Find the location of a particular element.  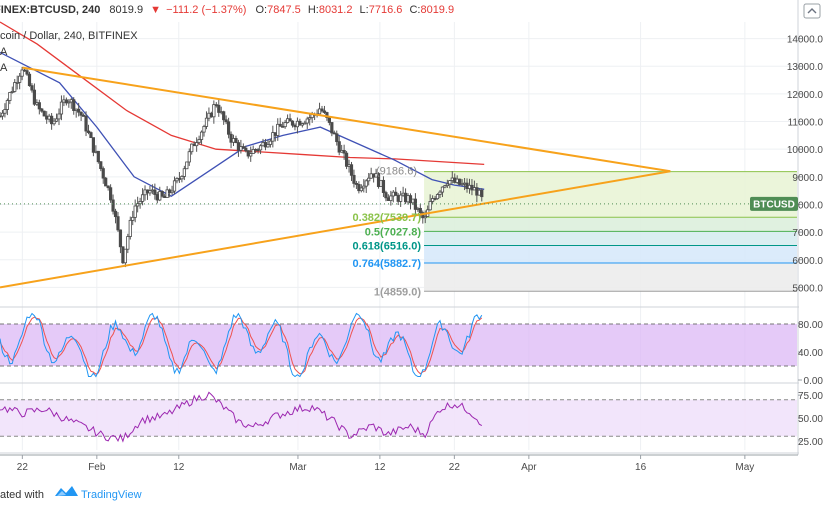

footer-brand: TradingView is located at coordinates (111, 495).